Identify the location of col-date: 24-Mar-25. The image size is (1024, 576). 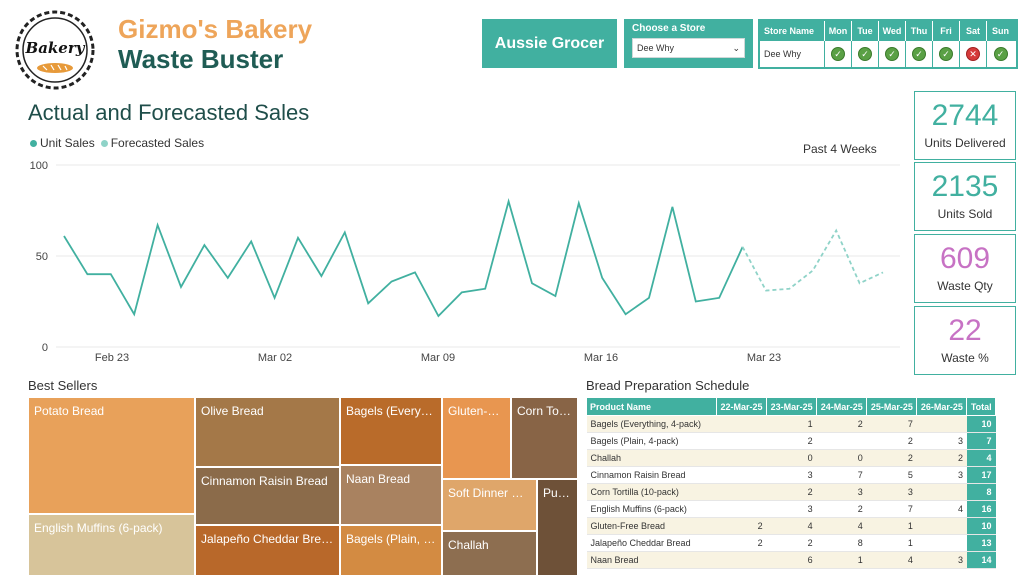
(842, 406).